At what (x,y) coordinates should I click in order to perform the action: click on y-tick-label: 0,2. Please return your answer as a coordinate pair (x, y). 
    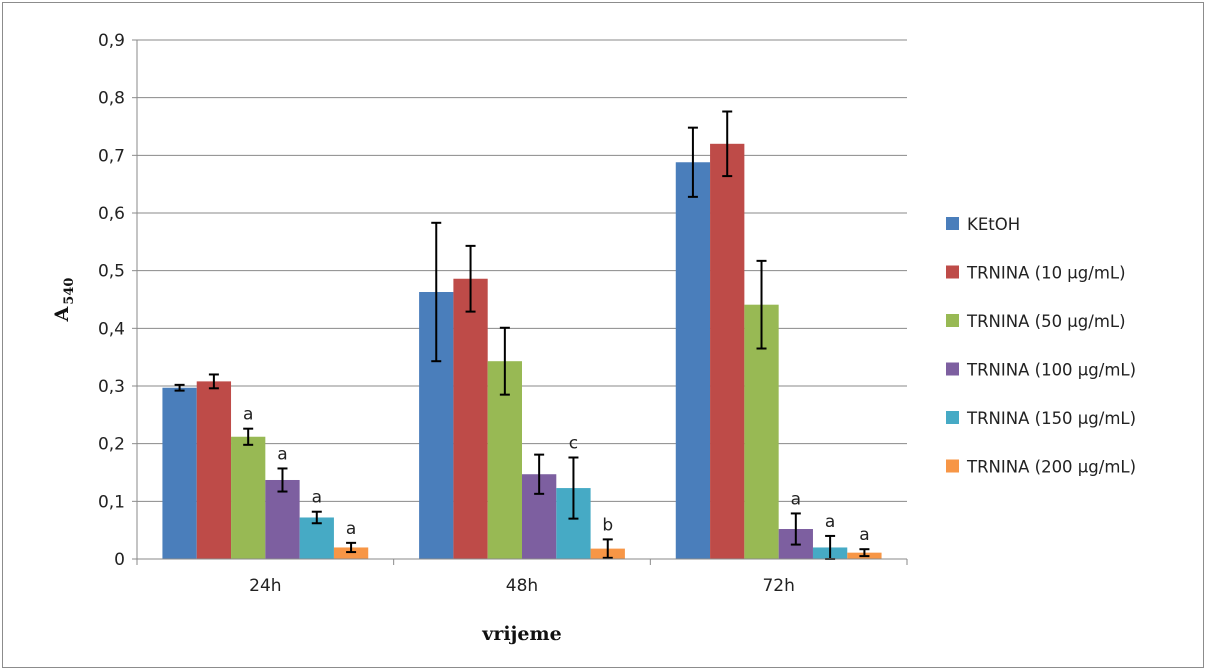
    Looking at the image, I should click on (111, 445).